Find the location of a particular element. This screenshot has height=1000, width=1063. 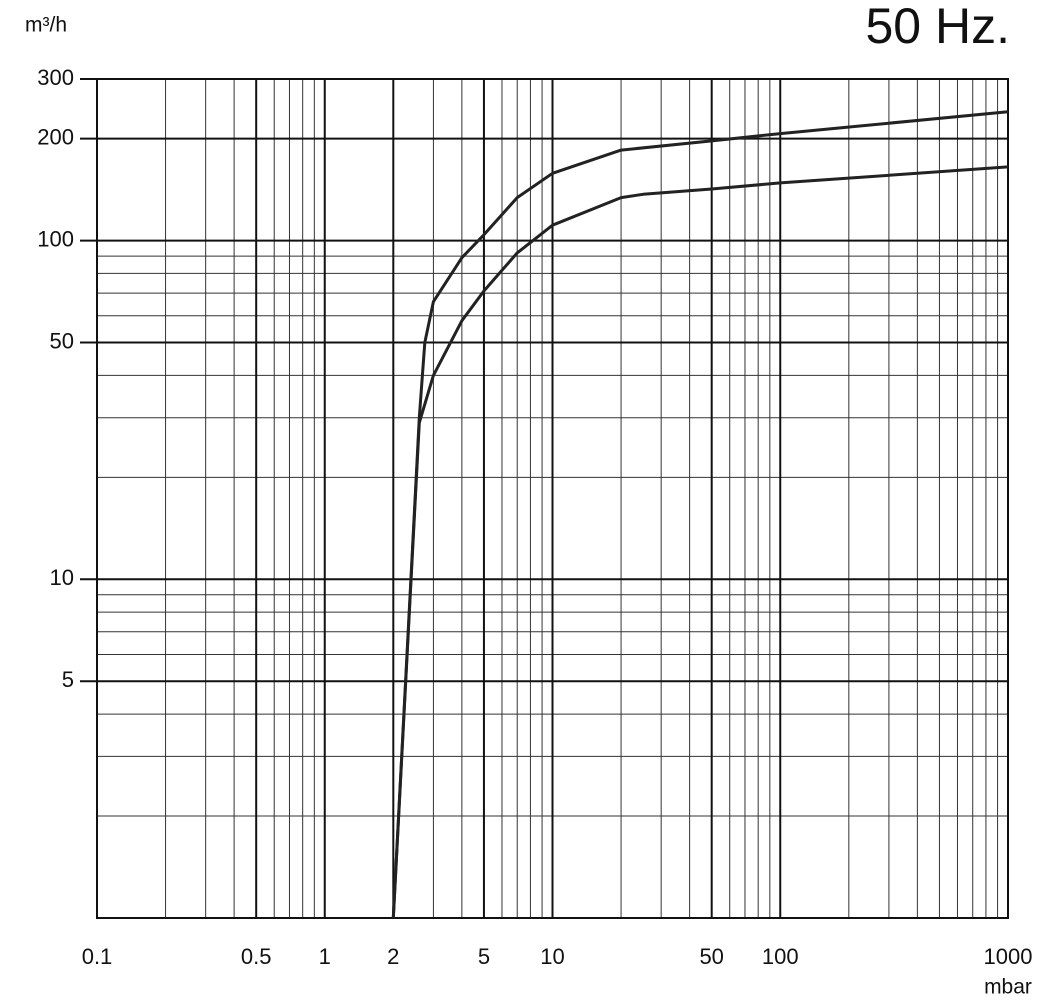

y-tick-label: 50 is located at coordinates (62, 340).